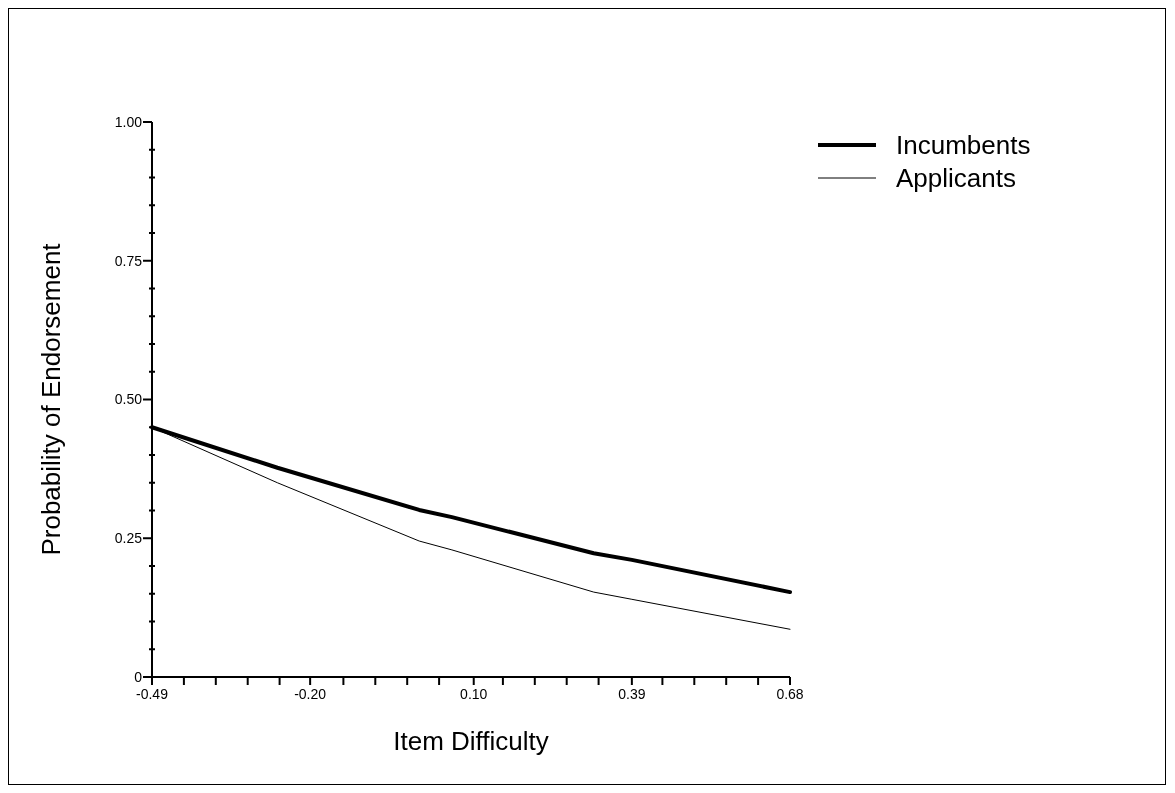 Image resolution: width=1175 pixels, height=793 pixels. I want to click on x-tick-label: 0.39, so click(632, 694).